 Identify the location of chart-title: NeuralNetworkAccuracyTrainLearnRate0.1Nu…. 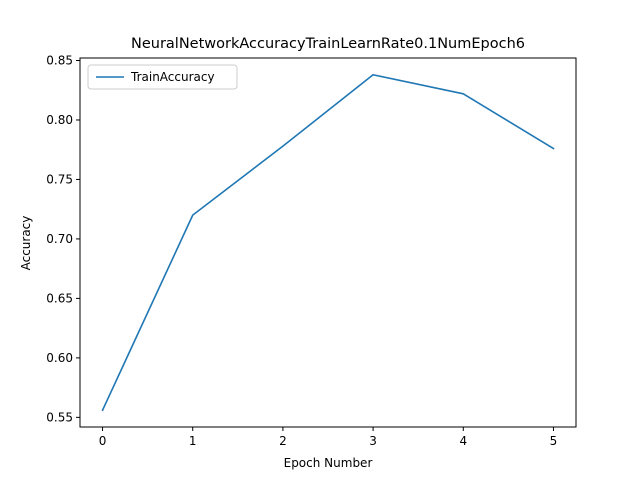
(328, 44).